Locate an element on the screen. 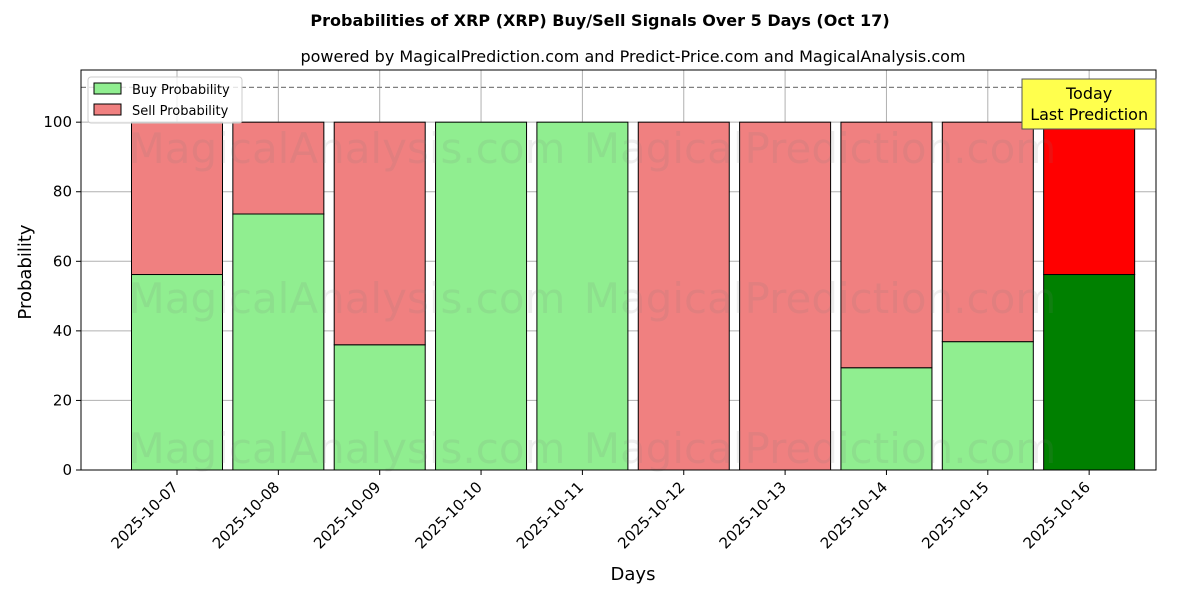 The height and width of the screenshot is (600, 1200). legend: Buy Probability Sell Probability is located at coordinates (165, 100).